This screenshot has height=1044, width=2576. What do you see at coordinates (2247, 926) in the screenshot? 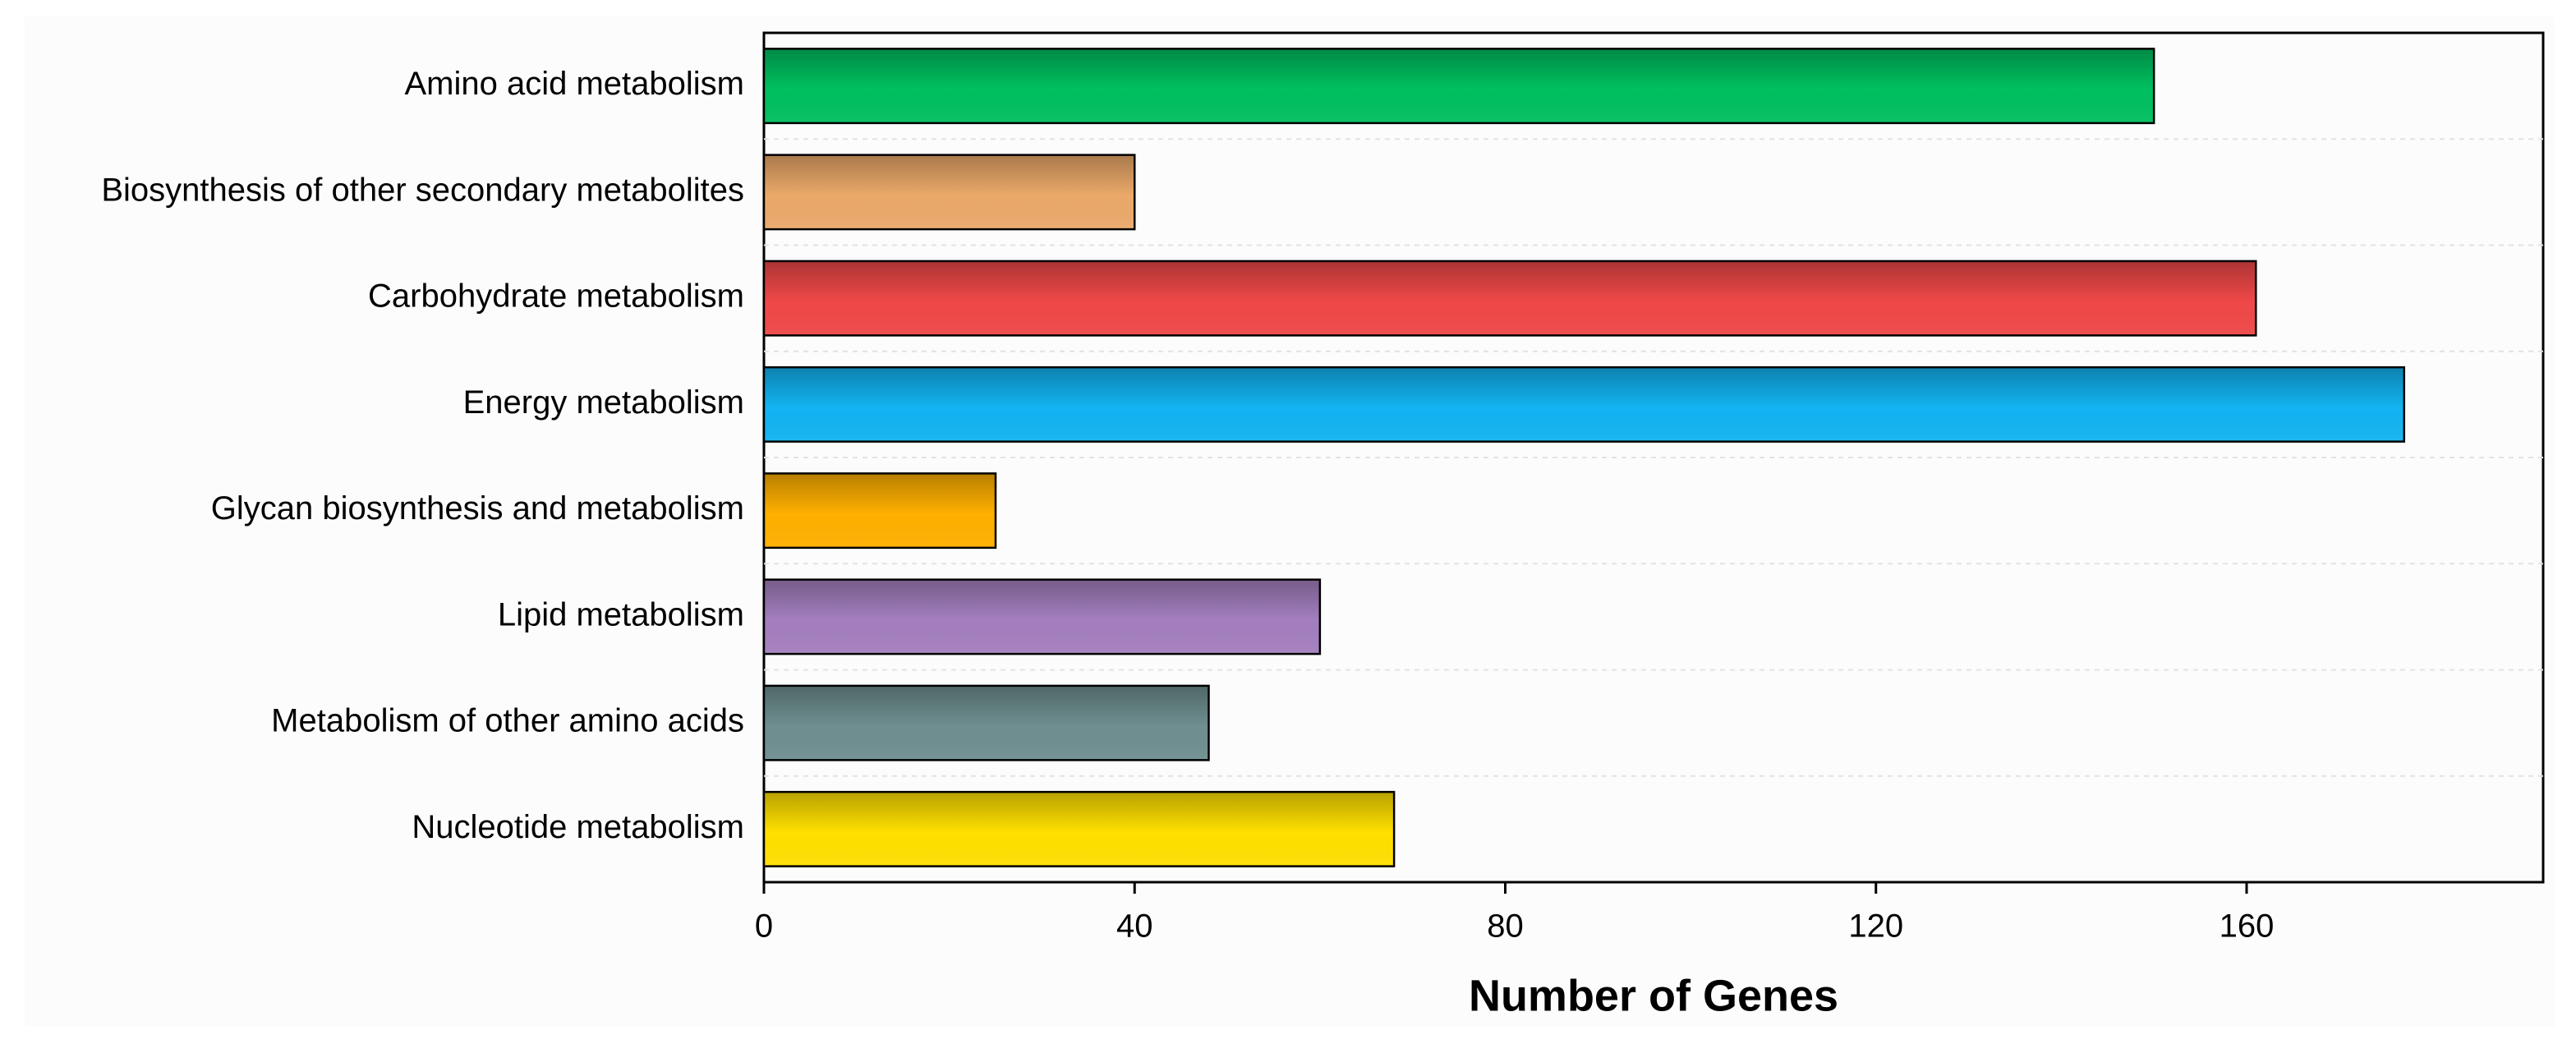
I see `x-tick-label: 160` at bounding box center [2247, 926].